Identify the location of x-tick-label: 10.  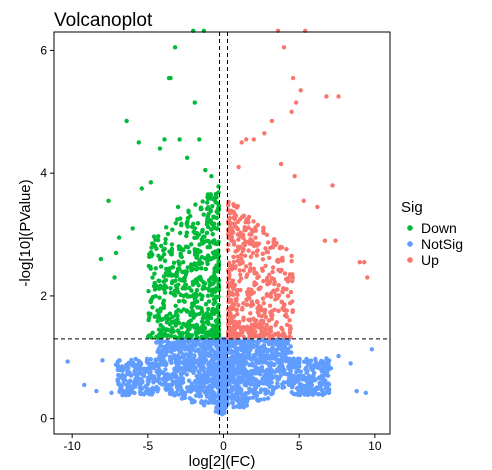
(375, 446).